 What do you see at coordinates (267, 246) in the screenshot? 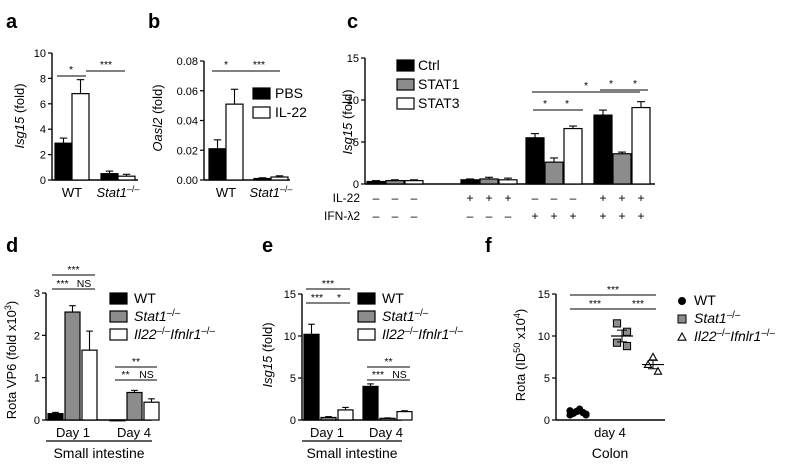
I see `panel-e-letter: e` at bounding box center [267, 246].